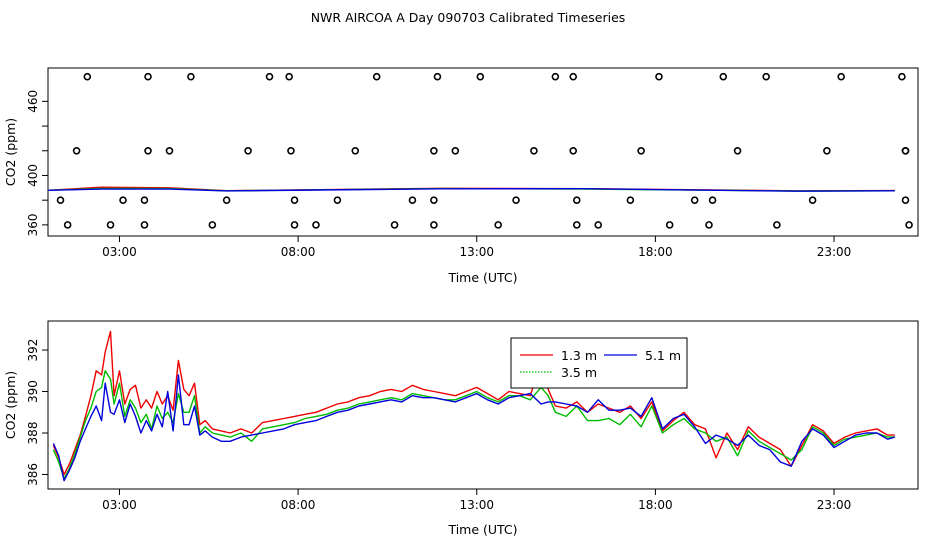 This screenshot has width=936, height=540. I want to click on series-line-5-1-m, so click(471, 189).